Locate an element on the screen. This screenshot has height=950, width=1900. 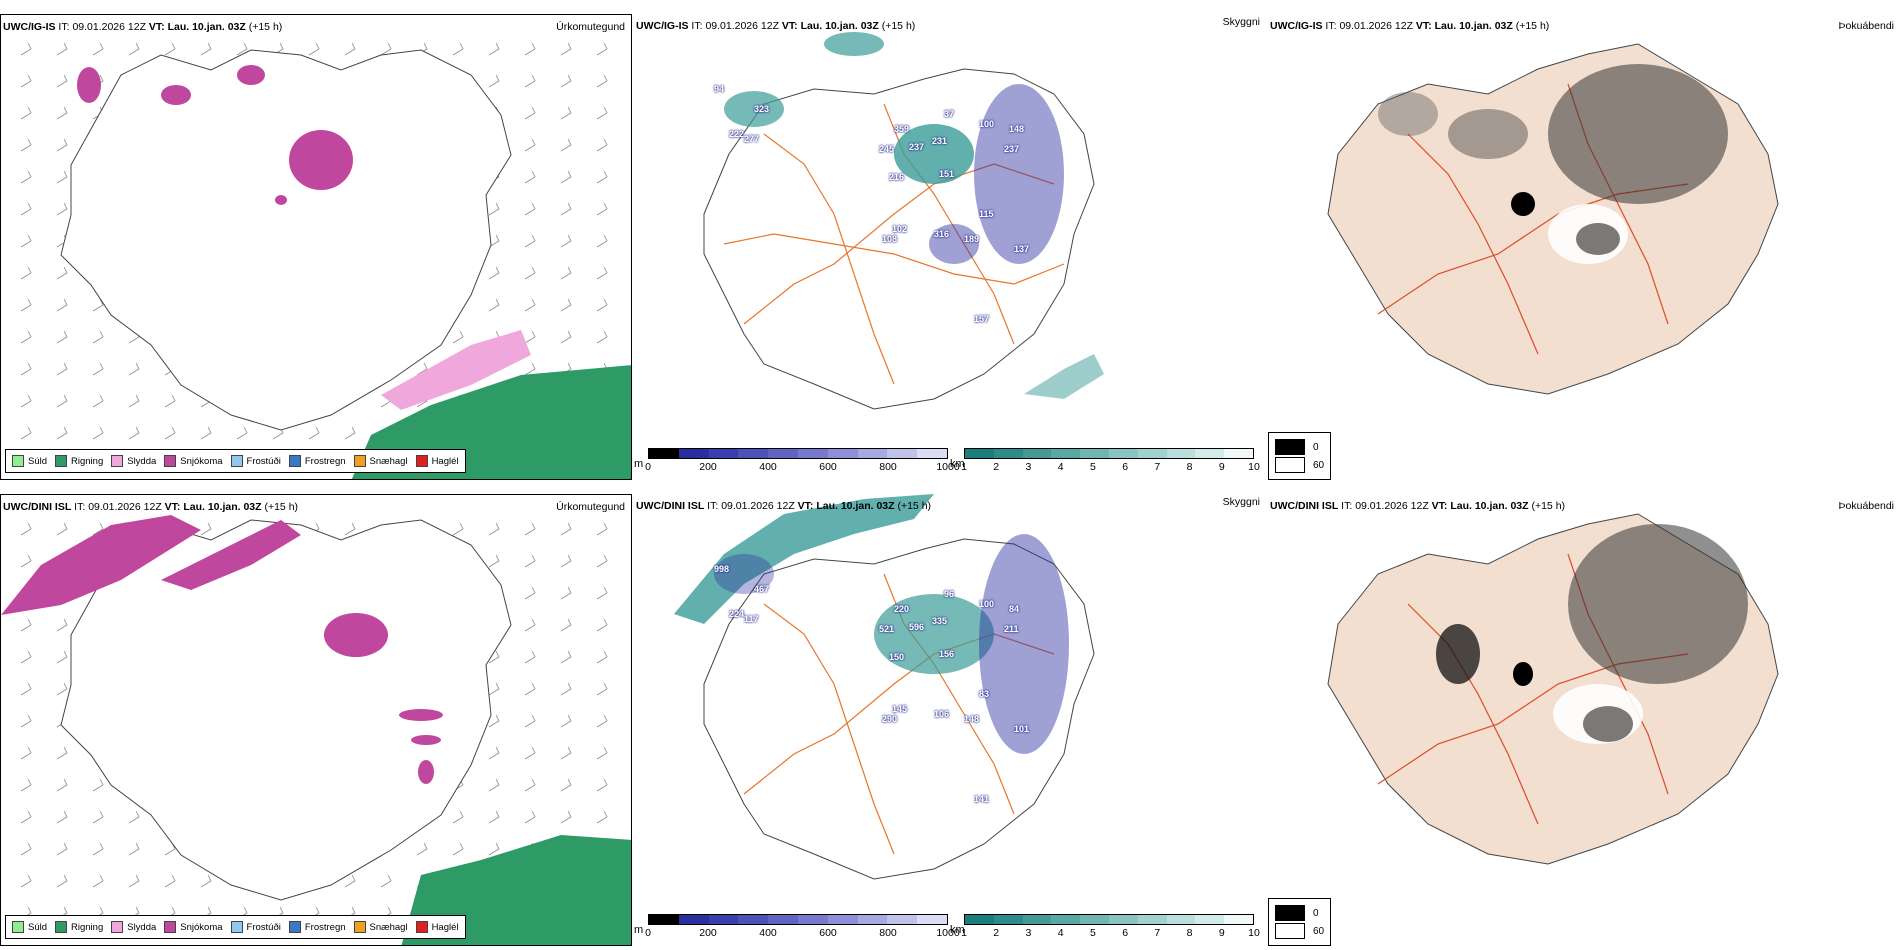
visibility-value-label: 151 is located at coordinates (947, 174).